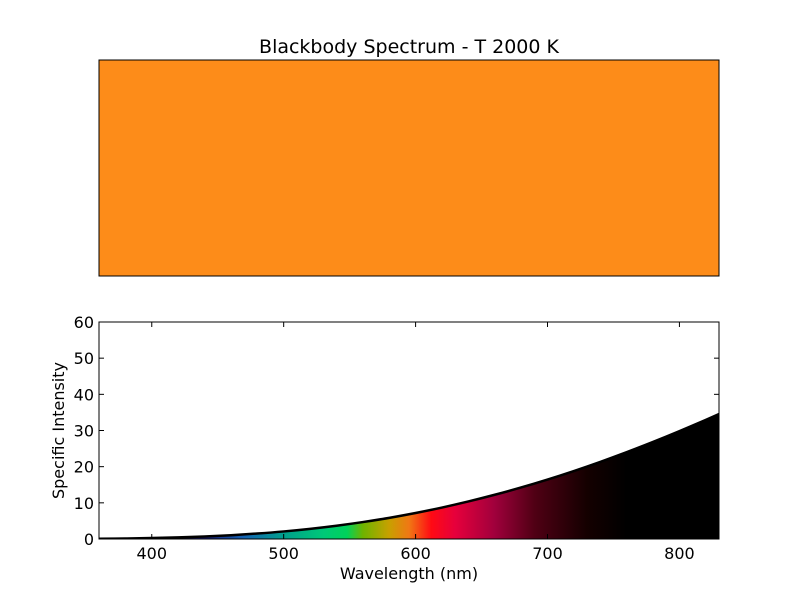 The height and width of the screenshot is (600, 800). I want to click on y-axis-label: Specific Intensity, so click(58, 430).